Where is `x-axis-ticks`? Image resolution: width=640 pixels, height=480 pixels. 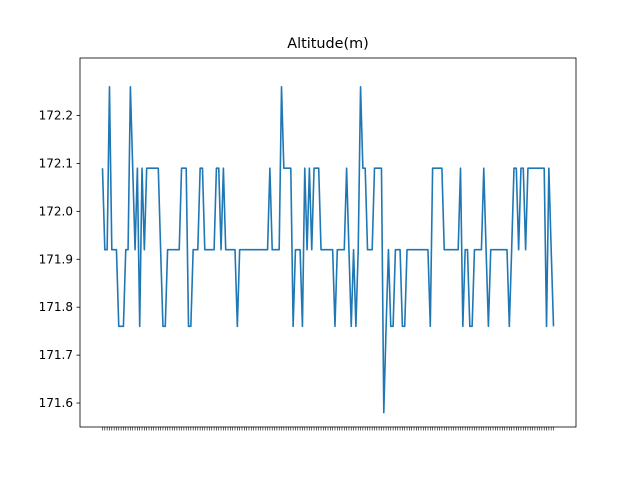
x-axis-ticks is located at coordinates (328, 429).